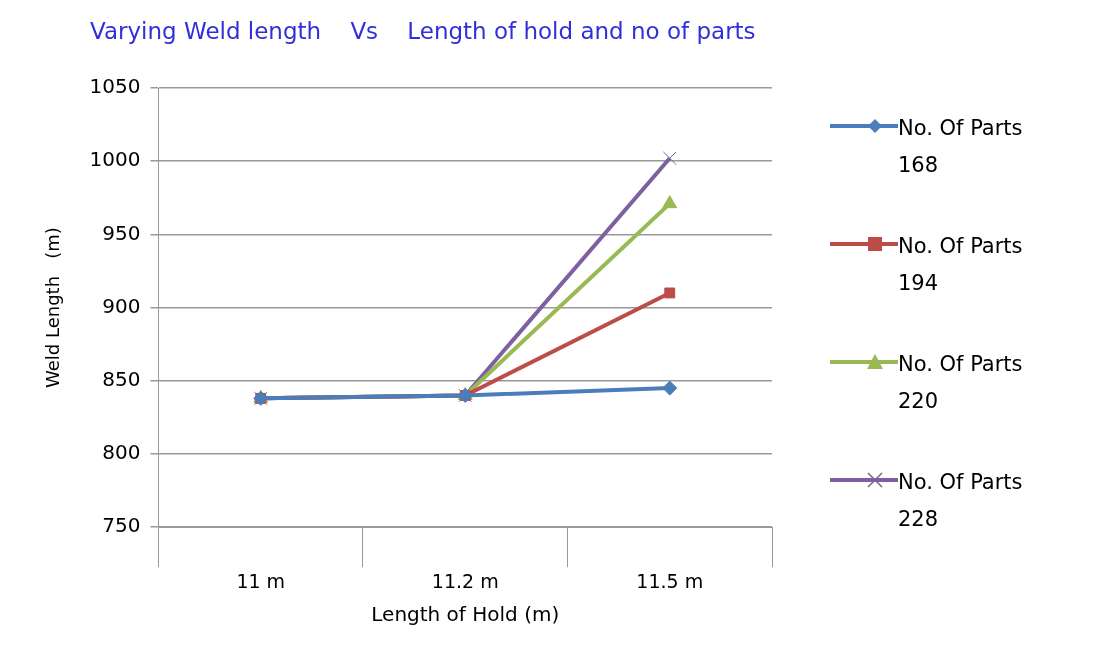 The width and height of the screenshot is (1109, 646). I want to click on y-tick-label: 850, so click(121, 379).